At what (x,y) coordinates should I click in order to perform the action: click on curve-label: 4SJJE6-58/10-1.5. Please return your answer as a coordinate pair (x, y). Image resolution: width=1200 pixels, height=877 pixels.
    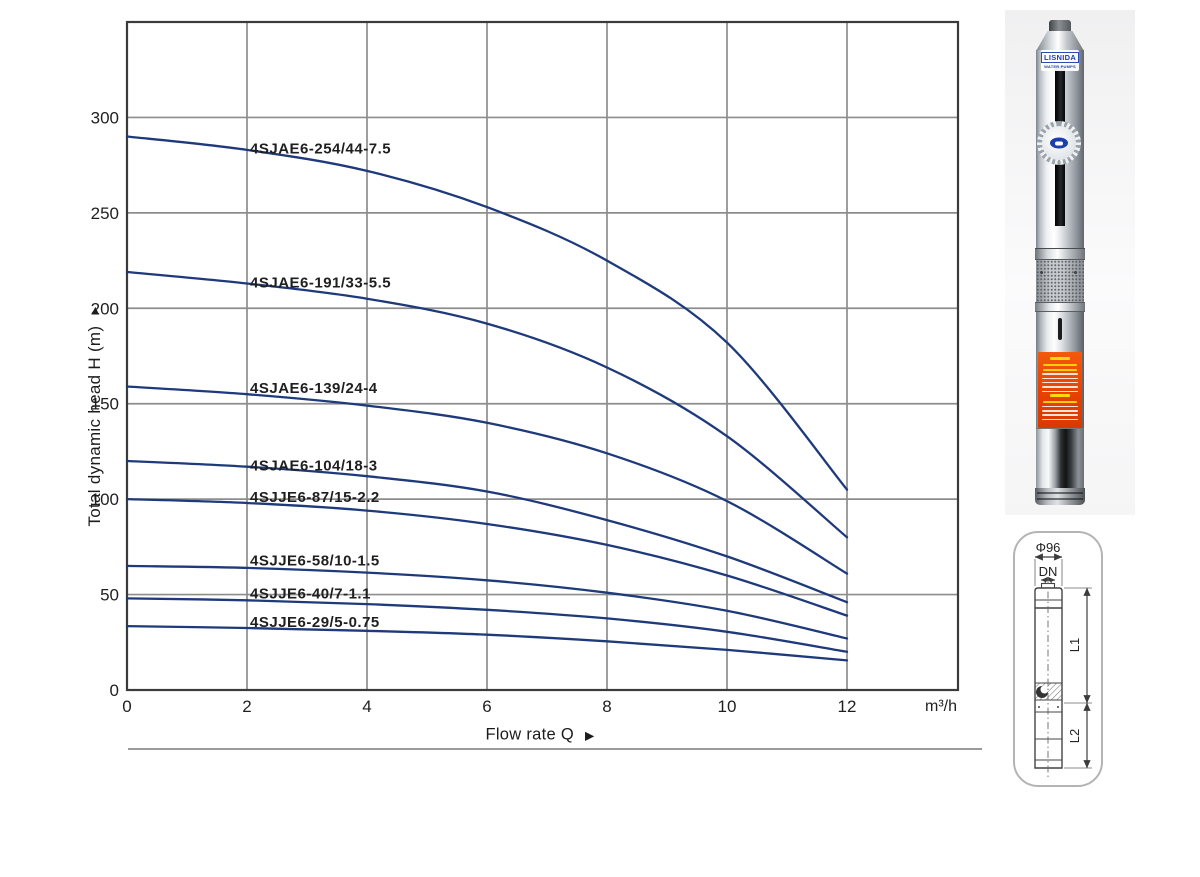
    Looking at the image, I should click on (315, 560).